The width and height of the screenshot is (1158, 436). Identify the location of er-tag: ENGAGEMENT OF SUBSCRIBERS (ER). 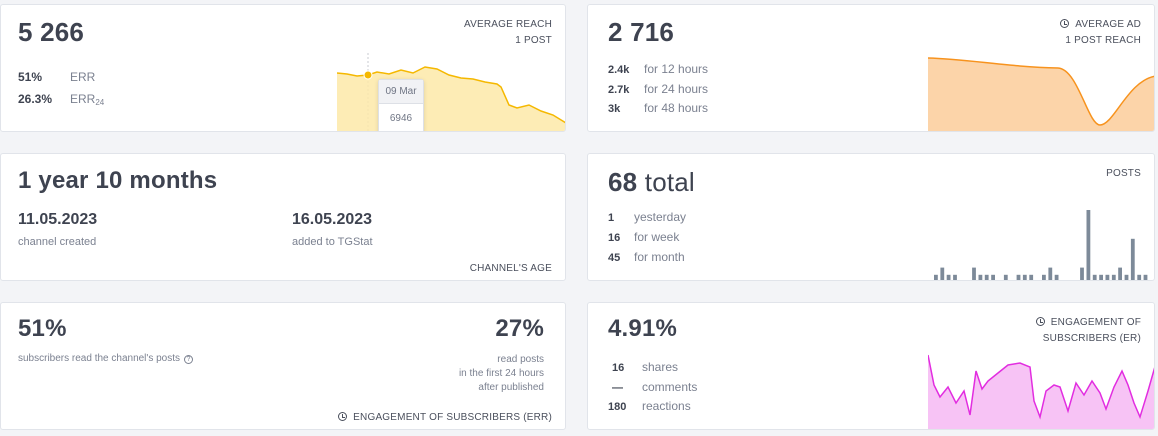
(1088, 331).